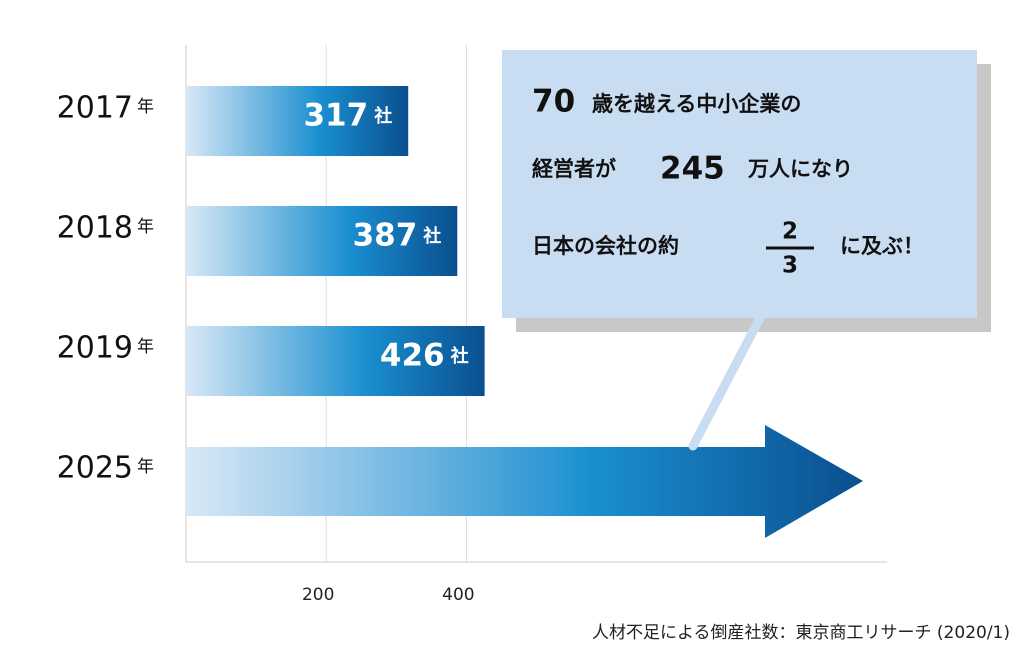 This screenshot has height=655, width=1024. I want to click on callout-text: 歳を越える中小企業の, so click(696, 104).